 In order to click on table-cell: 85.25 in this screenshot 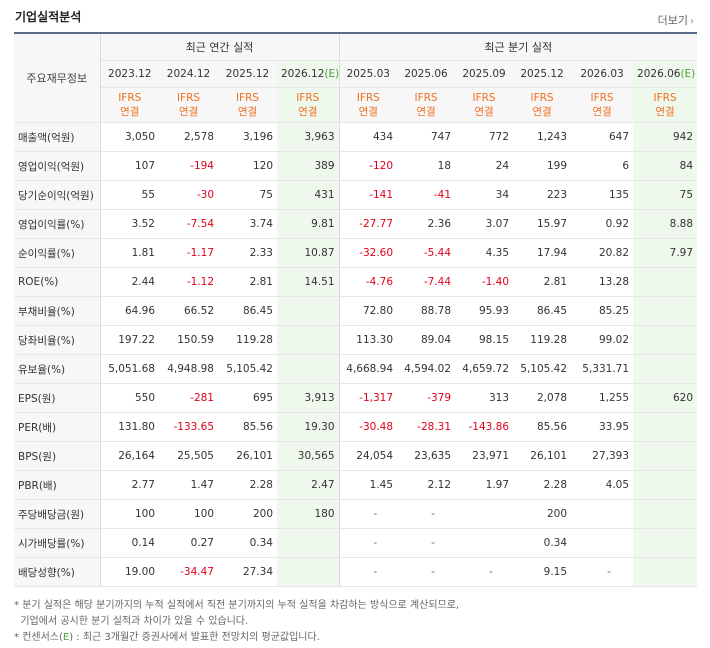, I will do `click(602, 311)`.